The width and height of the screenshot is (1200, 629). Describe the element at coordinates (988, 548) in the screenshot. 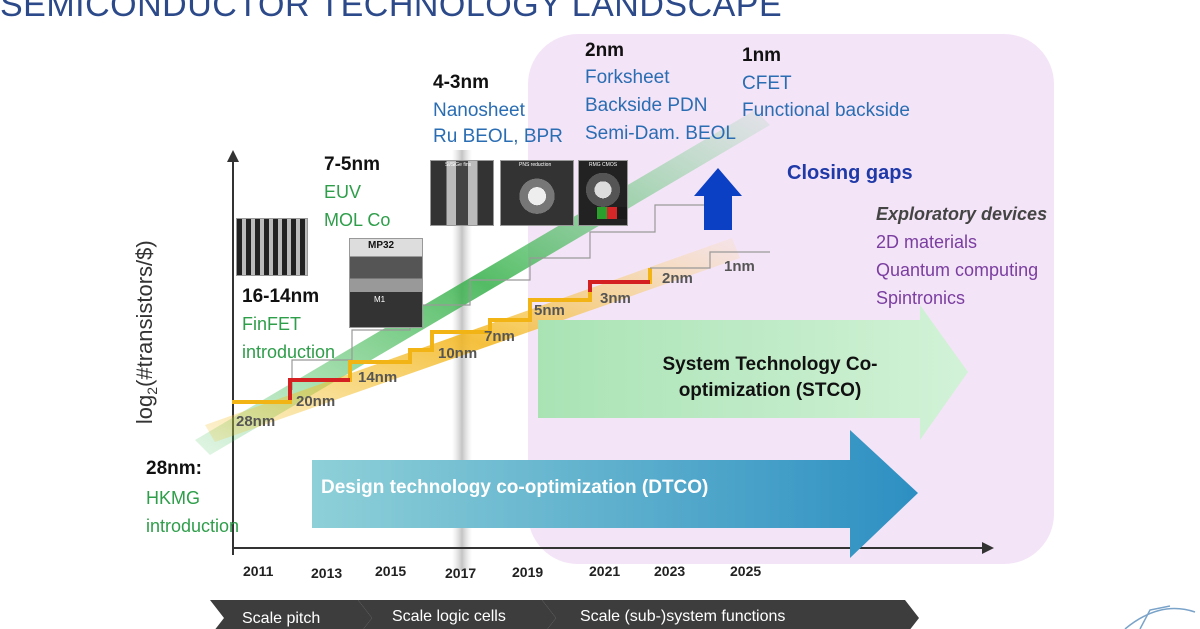

I see `x-axis-arrow` at that location.